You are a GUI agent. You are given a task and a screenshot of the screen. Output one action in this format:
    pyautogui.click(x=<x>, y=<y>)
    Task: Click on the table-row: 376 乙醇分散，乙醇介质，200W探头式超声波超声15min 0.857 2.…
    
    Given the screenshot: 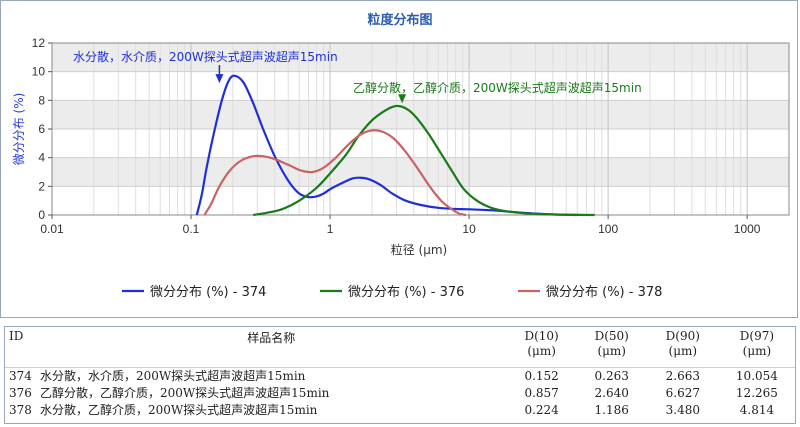 What is the action you would take?
    pyautogui.click(x=400, y=393)
    